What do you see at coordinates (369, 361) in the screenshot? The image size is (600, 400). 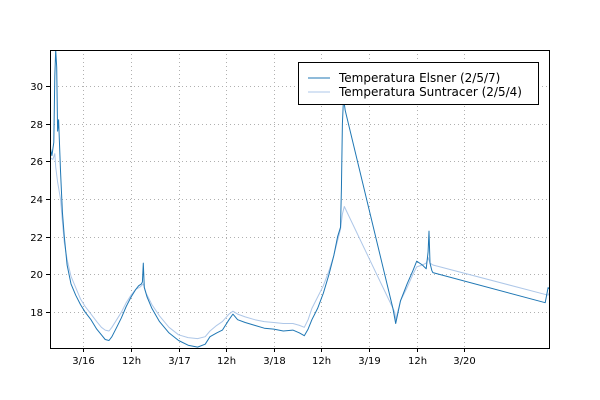 I see `x-tick-label: 3/19` at bounding box center [369, 361].